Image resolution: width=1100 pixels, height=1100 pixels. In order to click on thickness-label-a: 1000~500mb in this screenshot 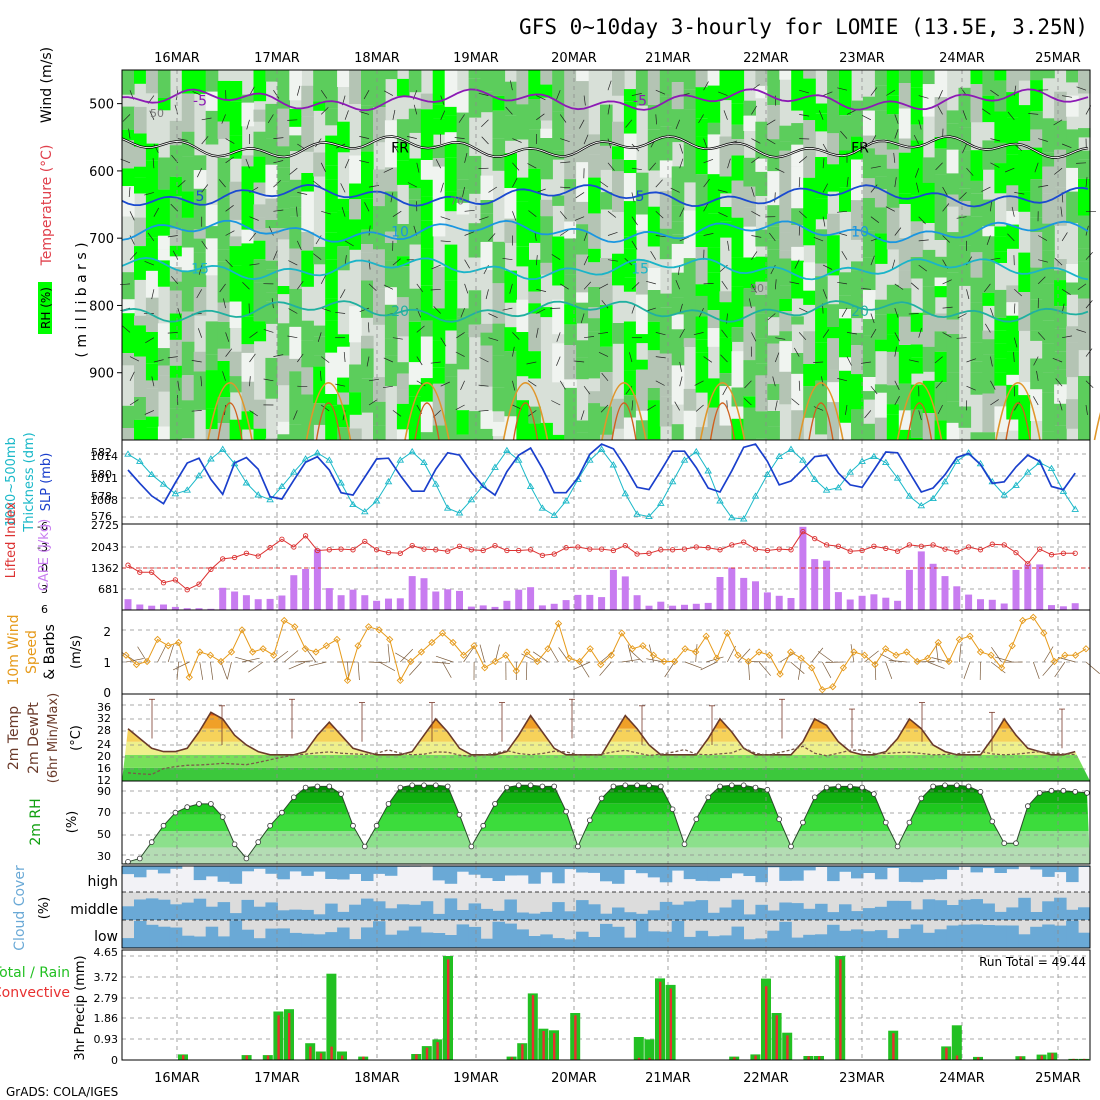, I will do `click(11, 482)`.